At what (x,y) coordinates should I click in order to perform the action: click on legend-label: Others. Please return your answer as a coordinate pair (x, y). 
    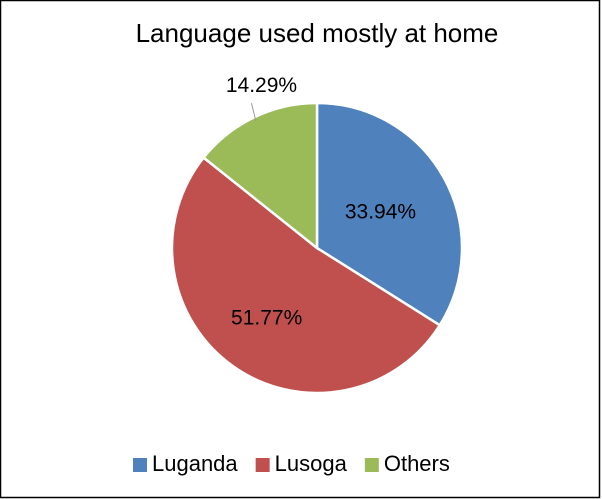
    Looking at the image, I should click on (417, 463).